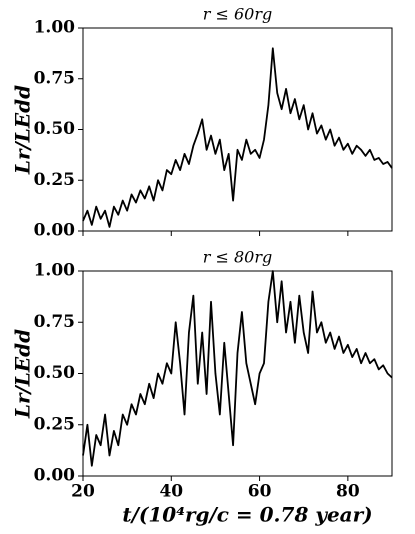 The image size is (415, 534). What do you see at coordinates (348, 492) in the screenshot?
I see `x-tick-label: 80` at bounding box center [348, 492].